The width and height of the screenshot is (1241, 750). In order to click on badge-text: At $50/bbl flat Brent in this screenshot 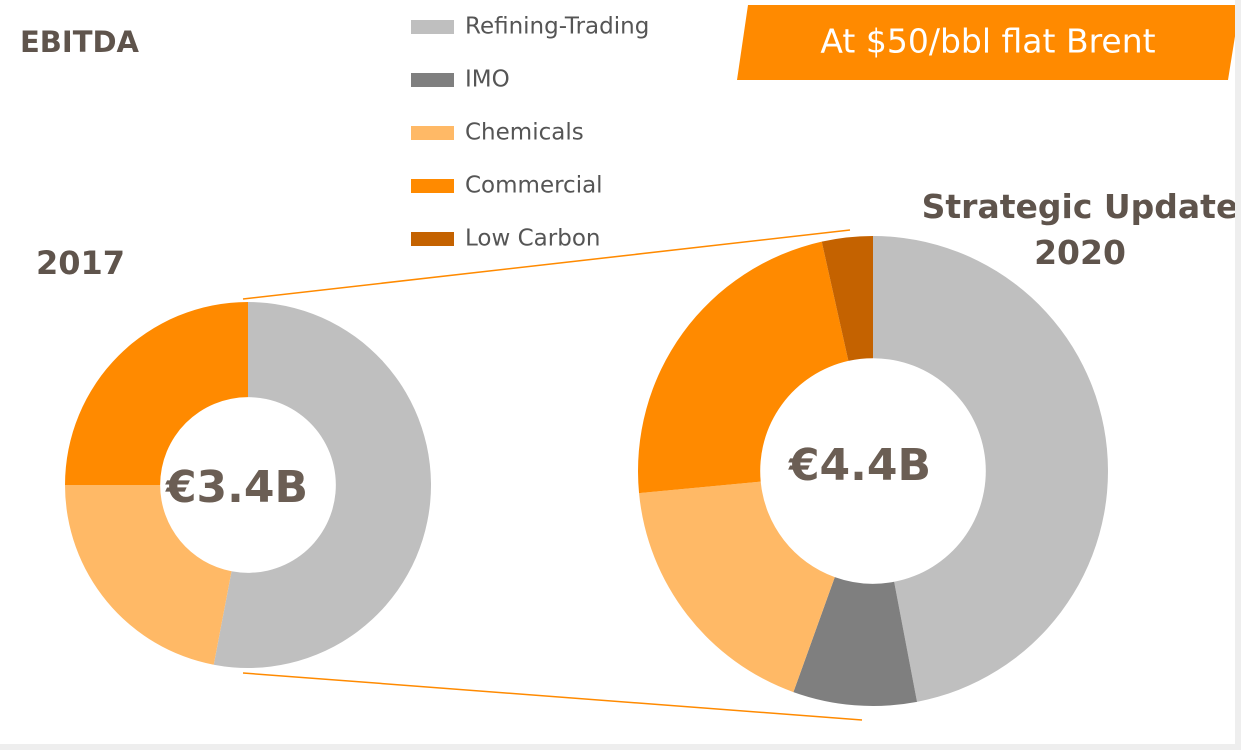, I will do `click(987, 41)`.